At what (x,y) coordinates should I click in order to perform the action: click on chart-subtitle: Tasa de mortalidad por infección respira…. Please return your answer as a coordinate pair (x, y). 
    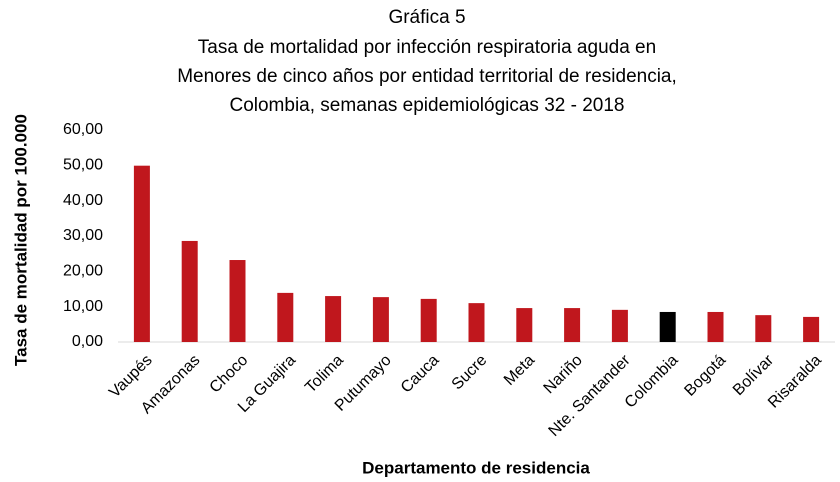
    Looking at the image, I should click on (427, 47).